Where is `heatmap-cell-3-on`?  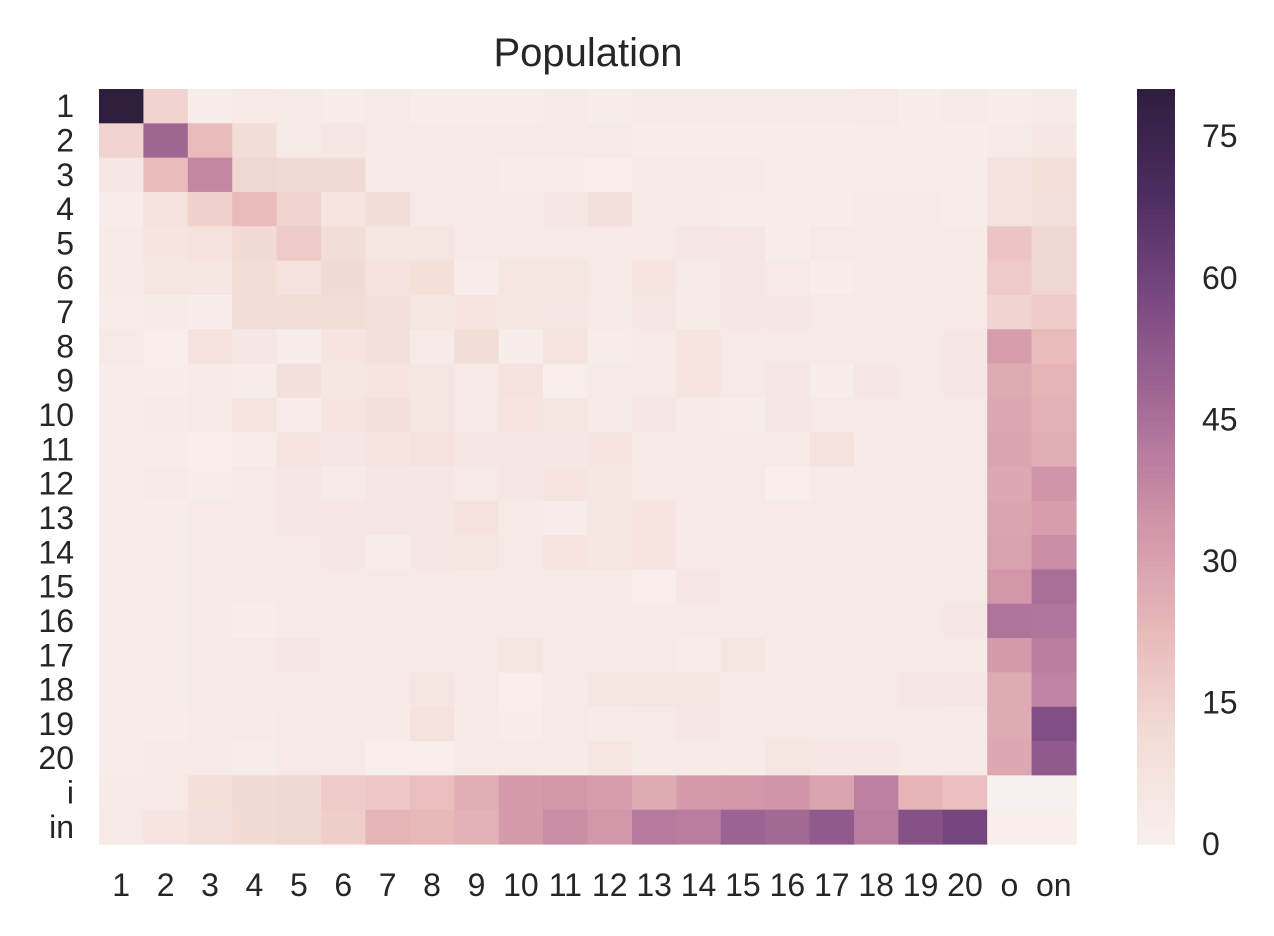
heatmap-cell-3-on is located at coordinates (1054, 175).